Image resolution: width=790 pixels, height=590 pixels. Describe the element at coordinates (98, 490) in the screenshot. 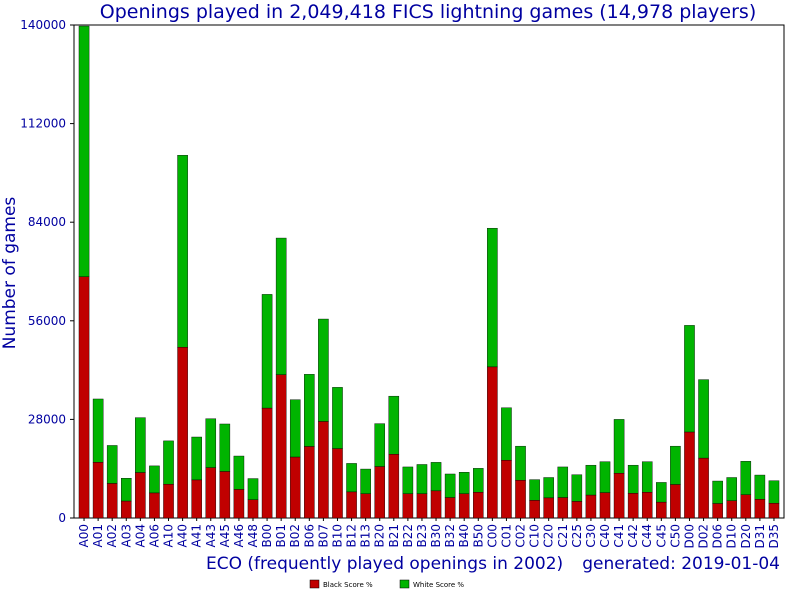

I see `bar-black-A01` at that location.